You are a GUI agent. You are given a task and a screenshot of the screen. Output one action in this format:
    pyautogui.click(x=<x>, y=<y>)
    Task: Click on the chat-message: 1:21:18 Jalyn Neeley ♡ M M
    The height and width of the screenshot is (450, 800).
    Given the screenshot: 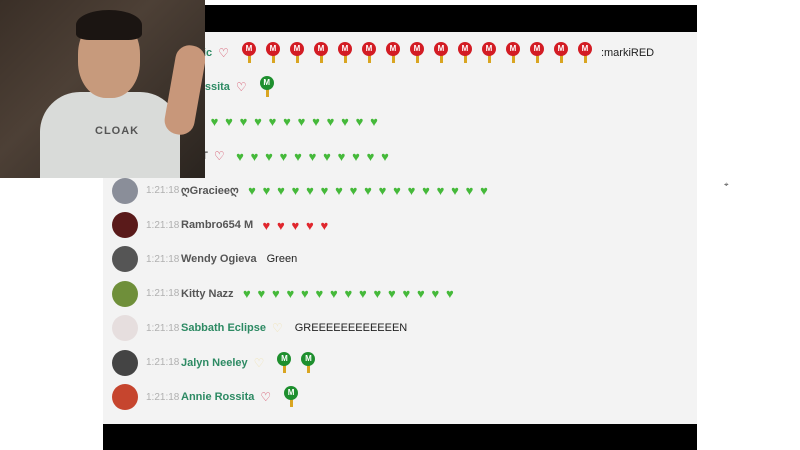 What is the action you would take?
    pyautogui.click(x=211, y=363)
    